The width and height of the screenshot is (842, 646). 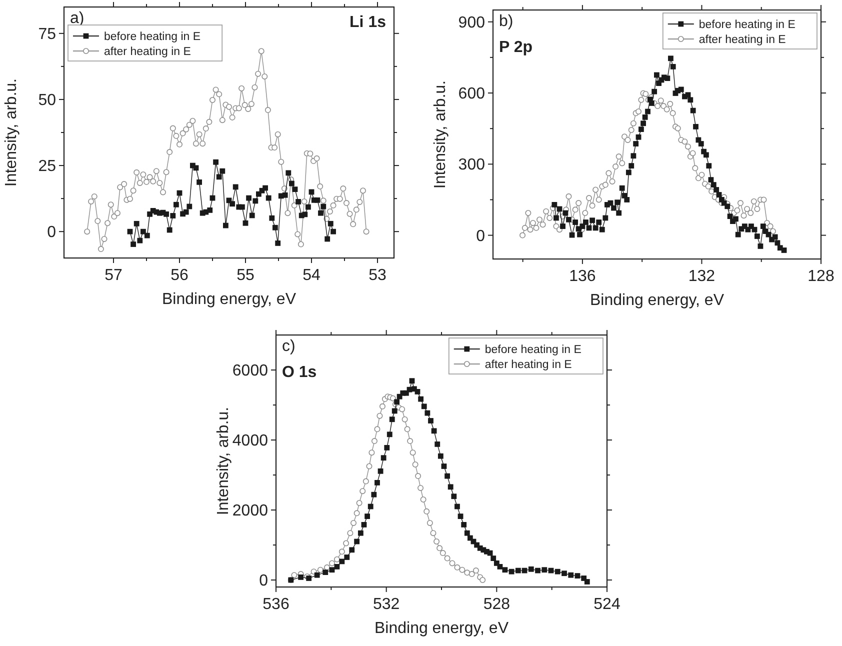 I want to click on x-tick-label: 536, so click(x=276, y=604).